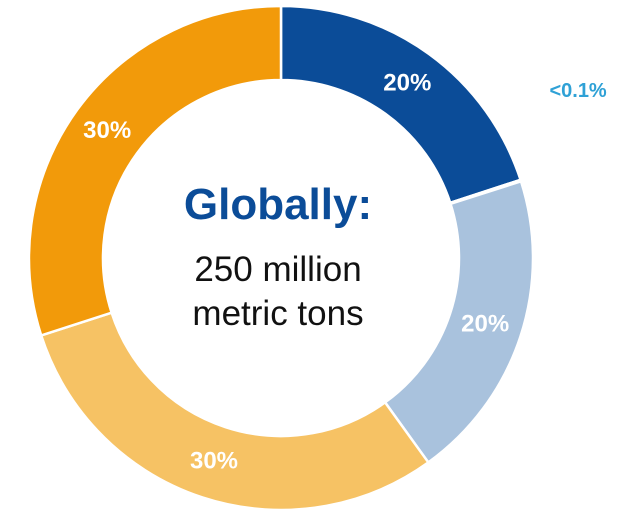 The height and width of the screenshot is (511, 643). Describe the element at coordinates (278, 204) in the screenshot. I see `center-title: Globally:` at that location.